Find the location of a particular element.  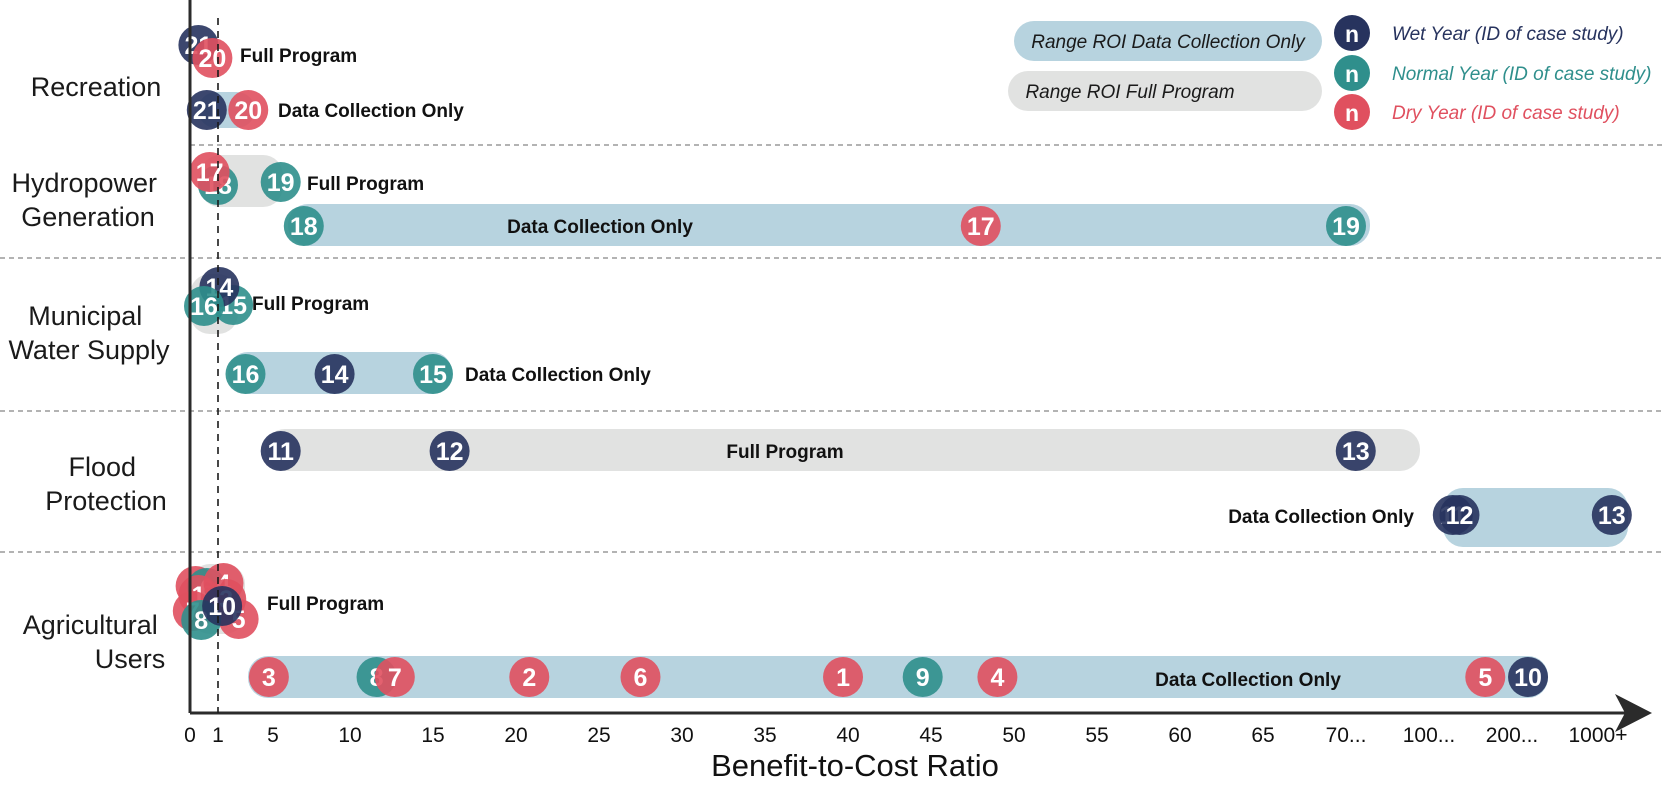

data-point-wet: 13 is located at coordinates (1355, 451).